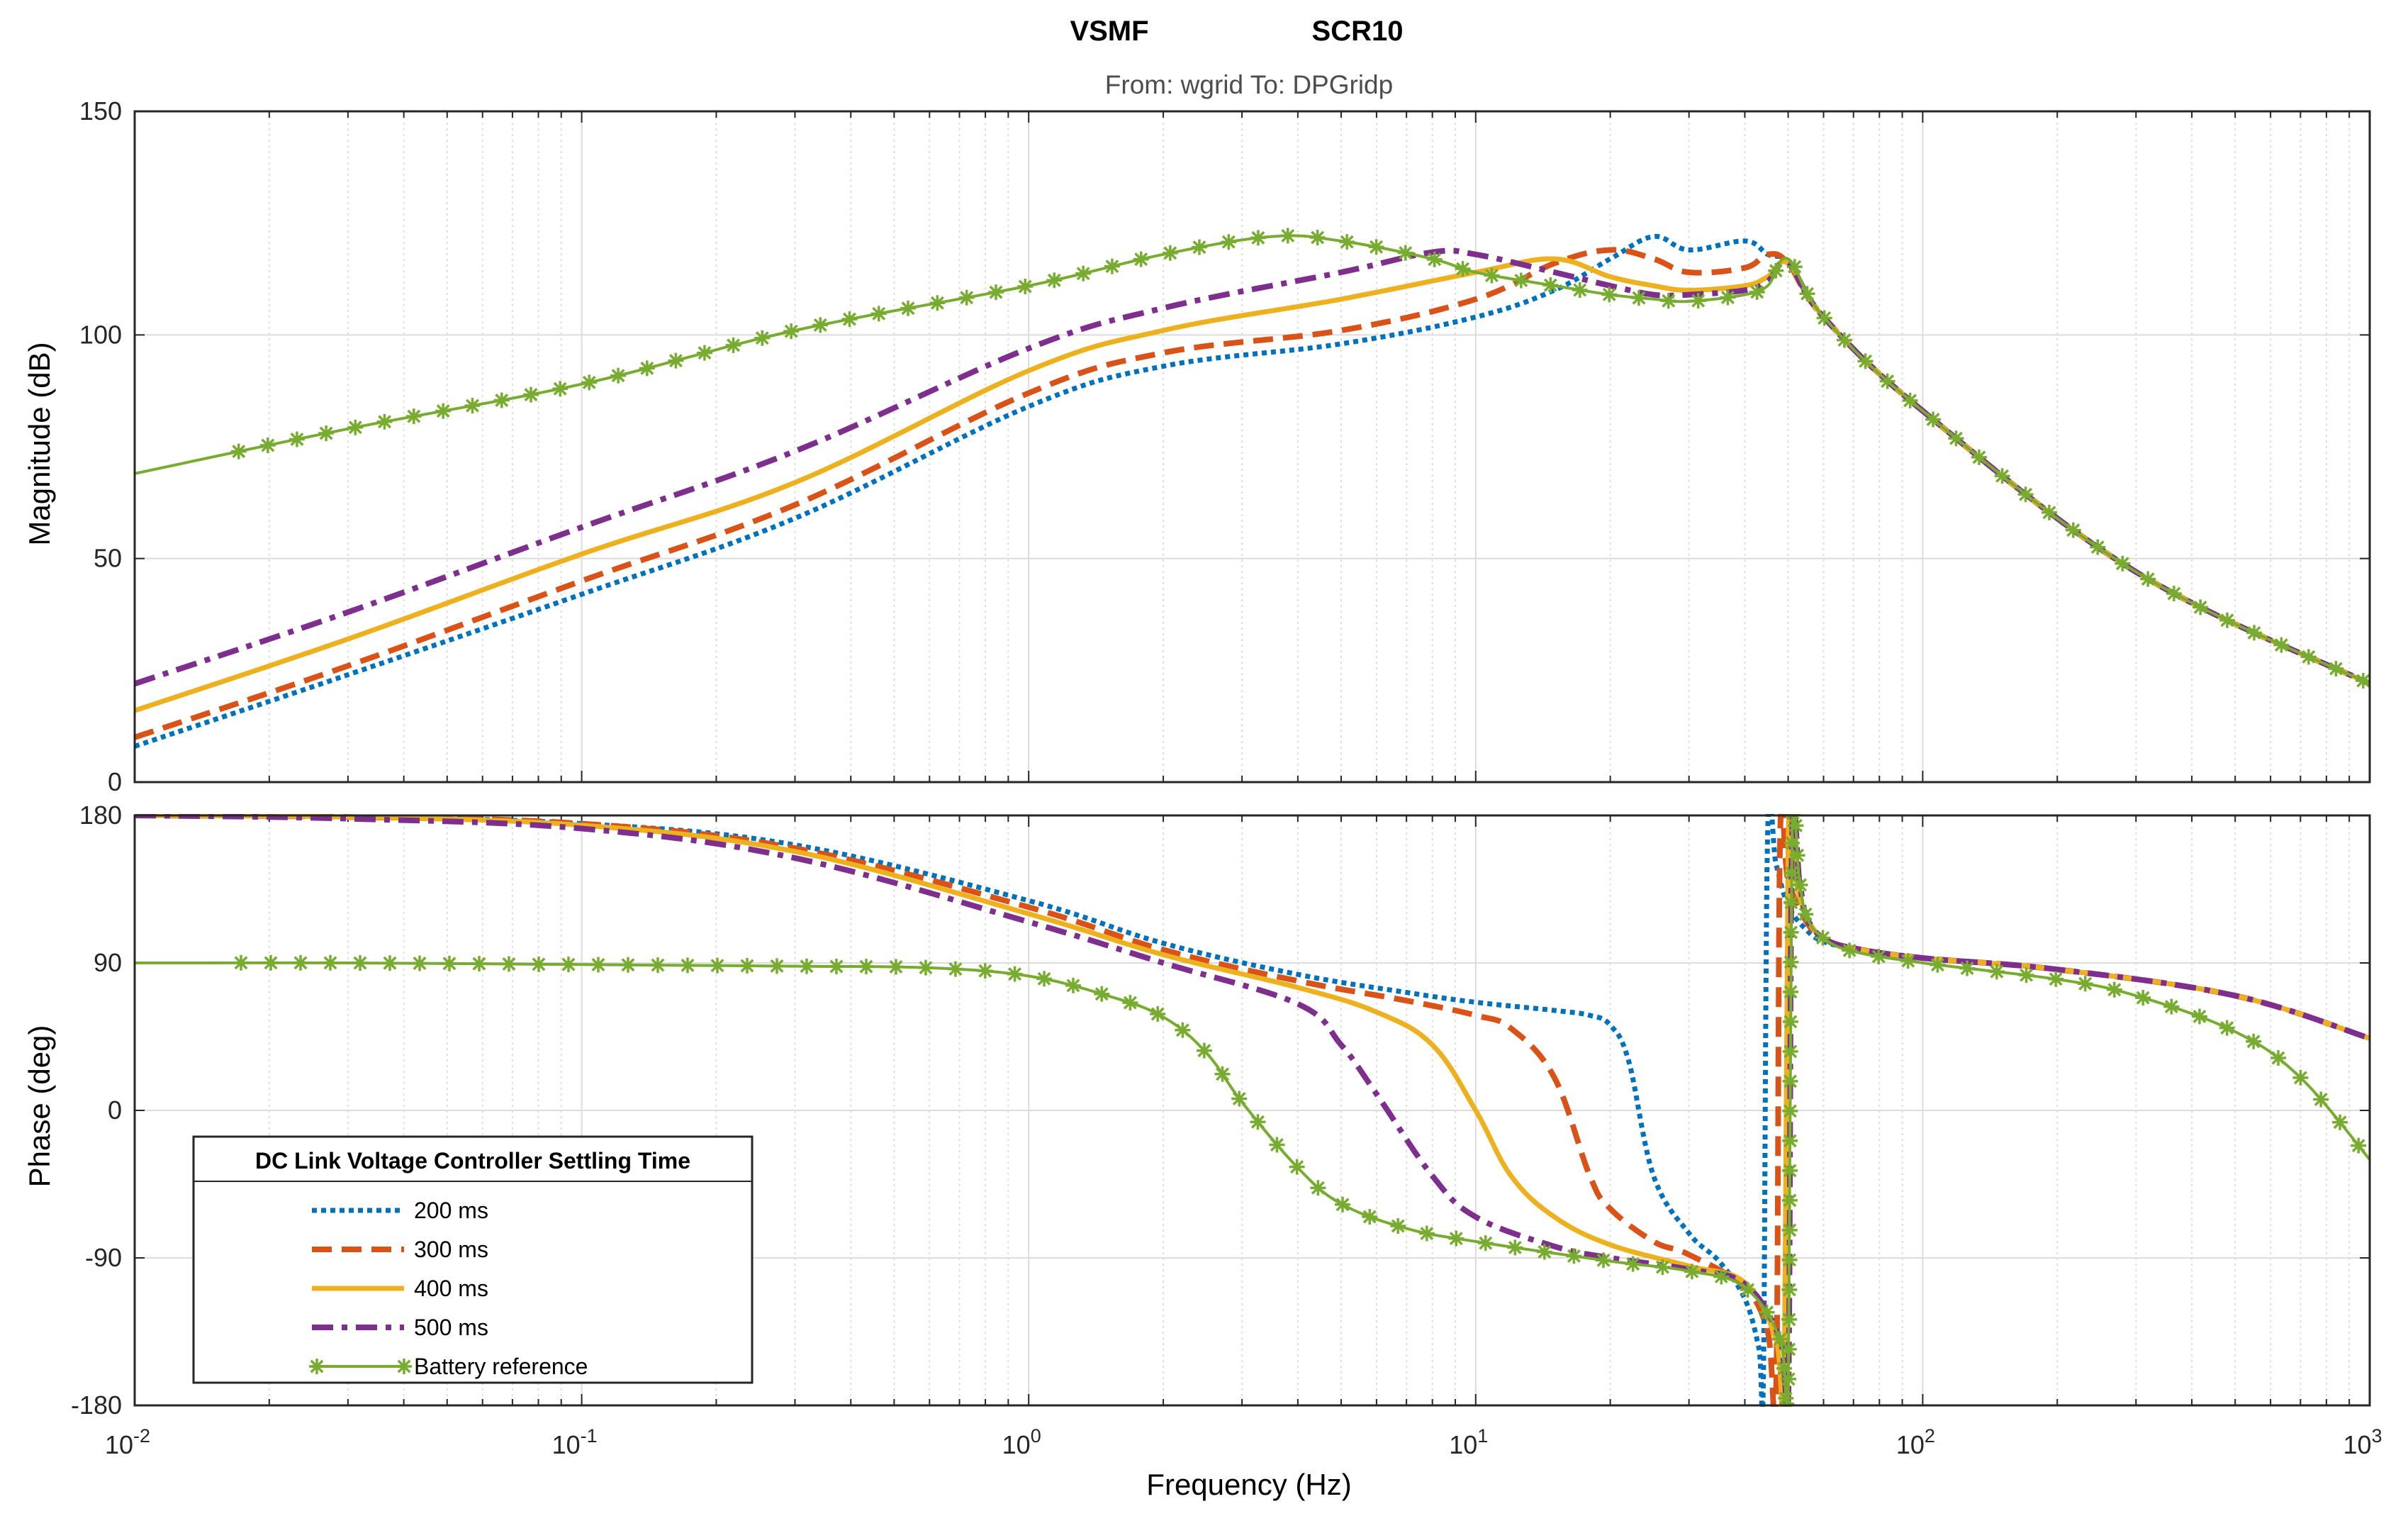 This screenshot has width=2408, height=1516. Describe the element at coordinates (128, 1442) in the screenshot. I see `x-tick-label: 10⁻²` at that location.